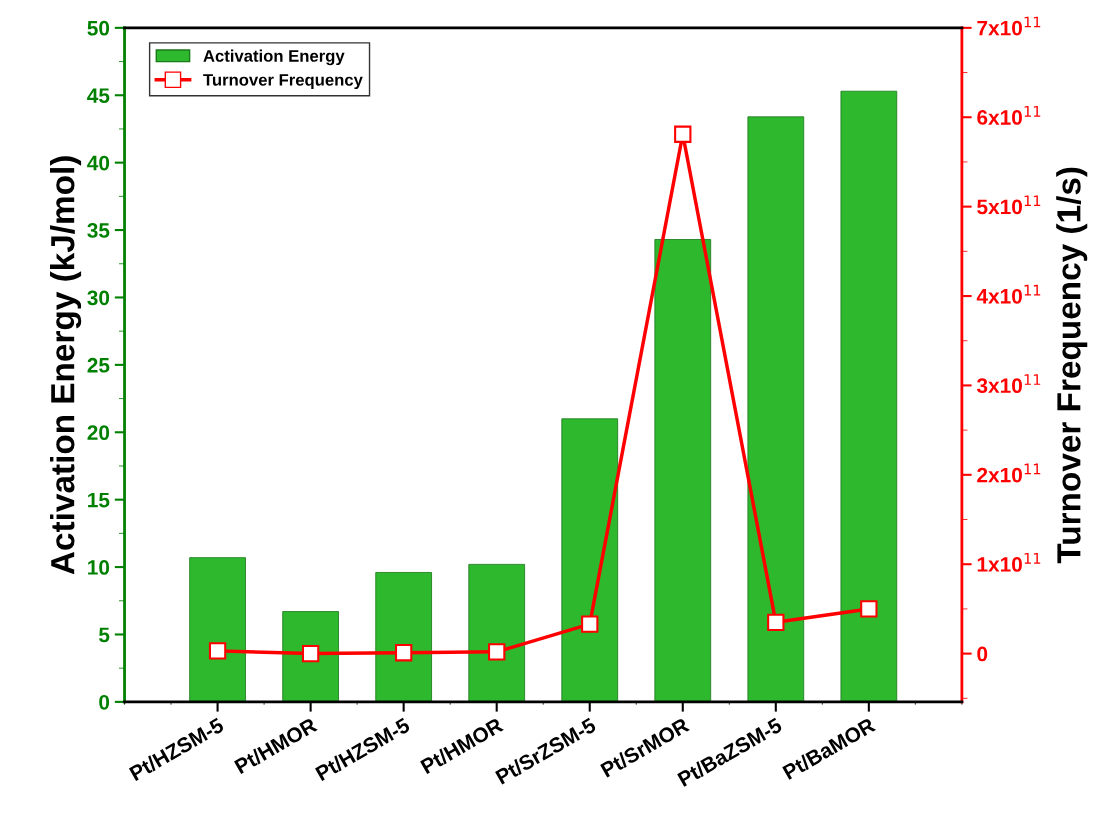 The width and height of the screenshot is (1112, 819). I want to click on y2-tick-label: 1x10$^{11}$, so click(1009, 562).